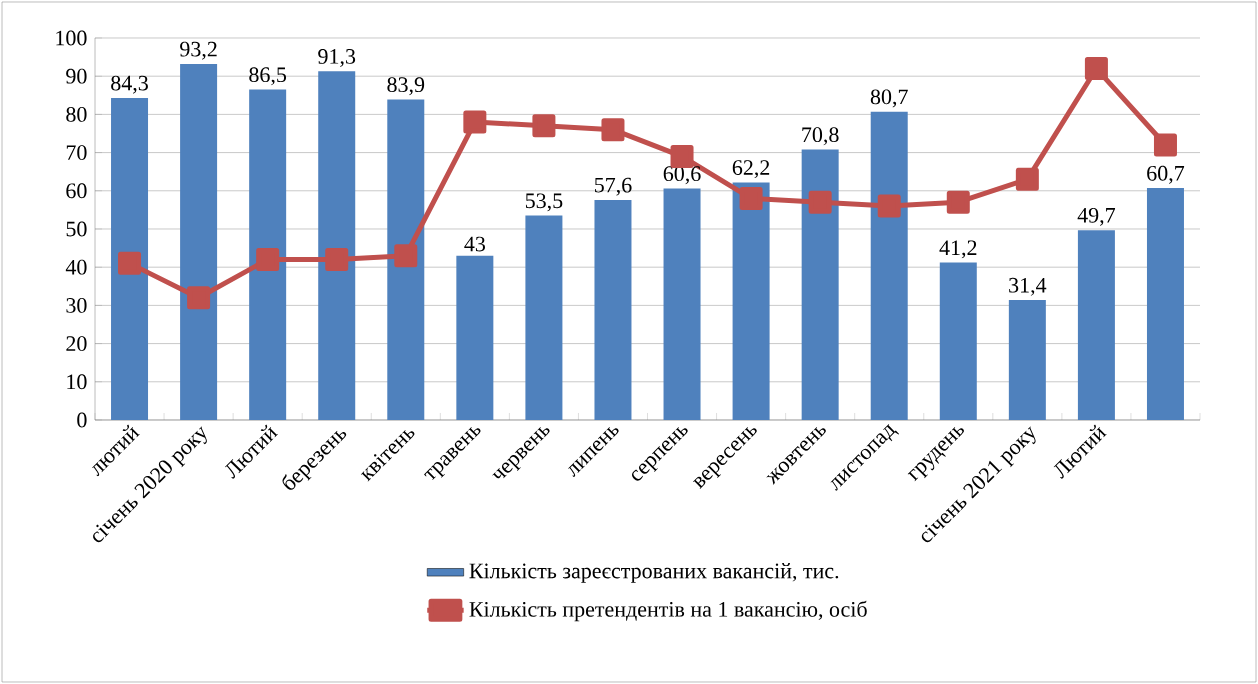 The height and width of the screenshot is (684, 1258). Describe the element at coordinates (76, 76) in the screenshot. I see `y-tick-label: 90` at that location.